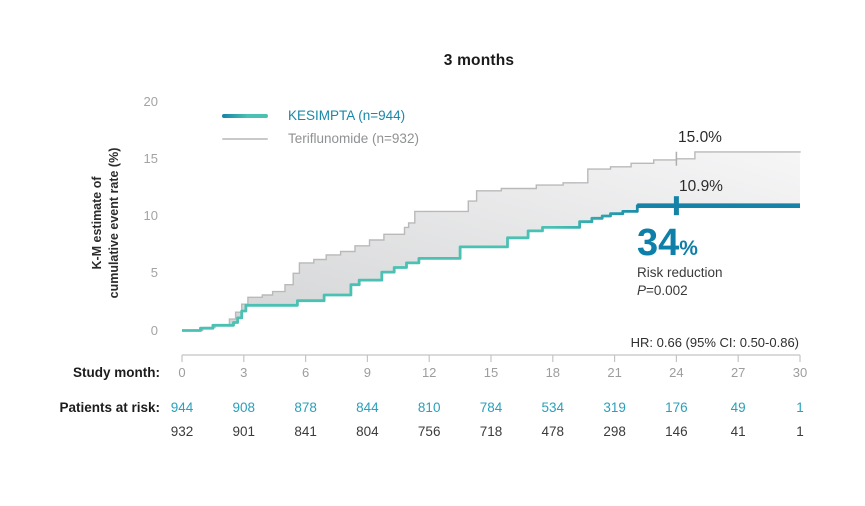  Describe the element at coordinates (658, 243) in the screenshot. I see `risk-reduction-number: 34` at that location.